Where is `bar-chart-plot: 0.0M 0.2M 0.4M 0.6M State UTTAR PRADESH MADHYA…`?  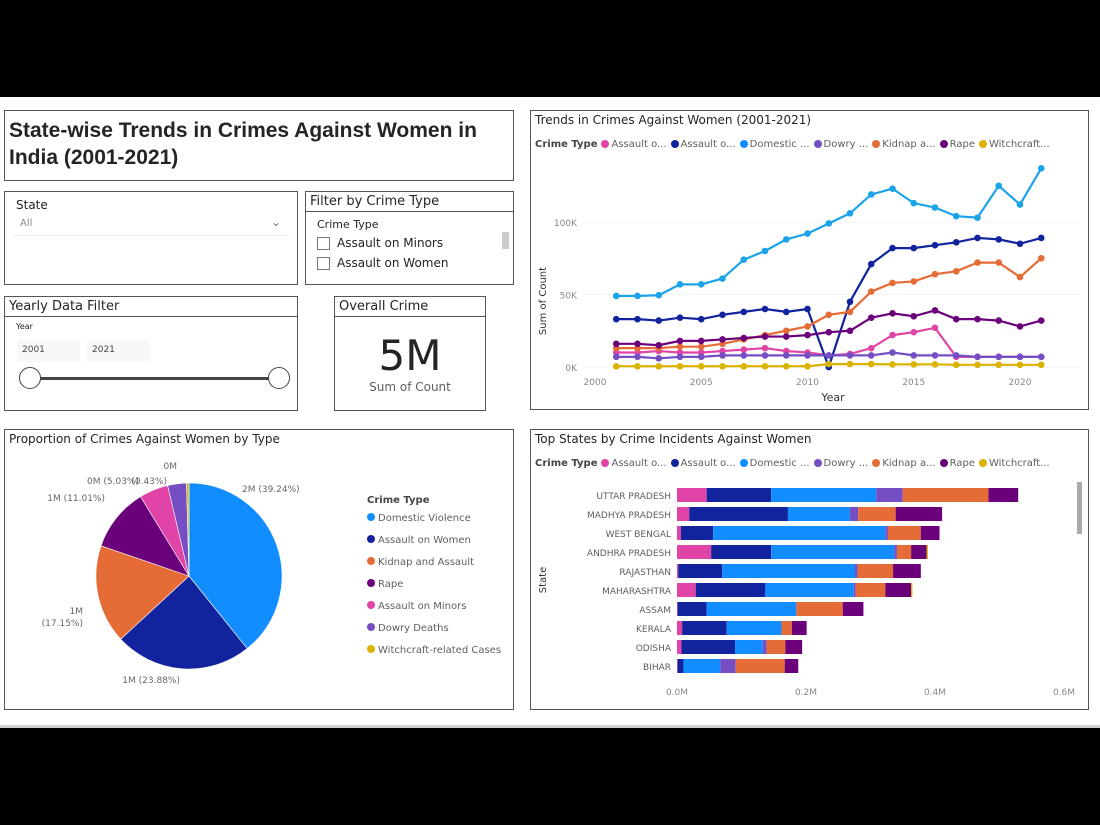
bar-chart-plot: 0.0M 0.2M 0.4M 0.6M State UTTAR PRADESH MADHYA… is located at coordinates (806, 593).